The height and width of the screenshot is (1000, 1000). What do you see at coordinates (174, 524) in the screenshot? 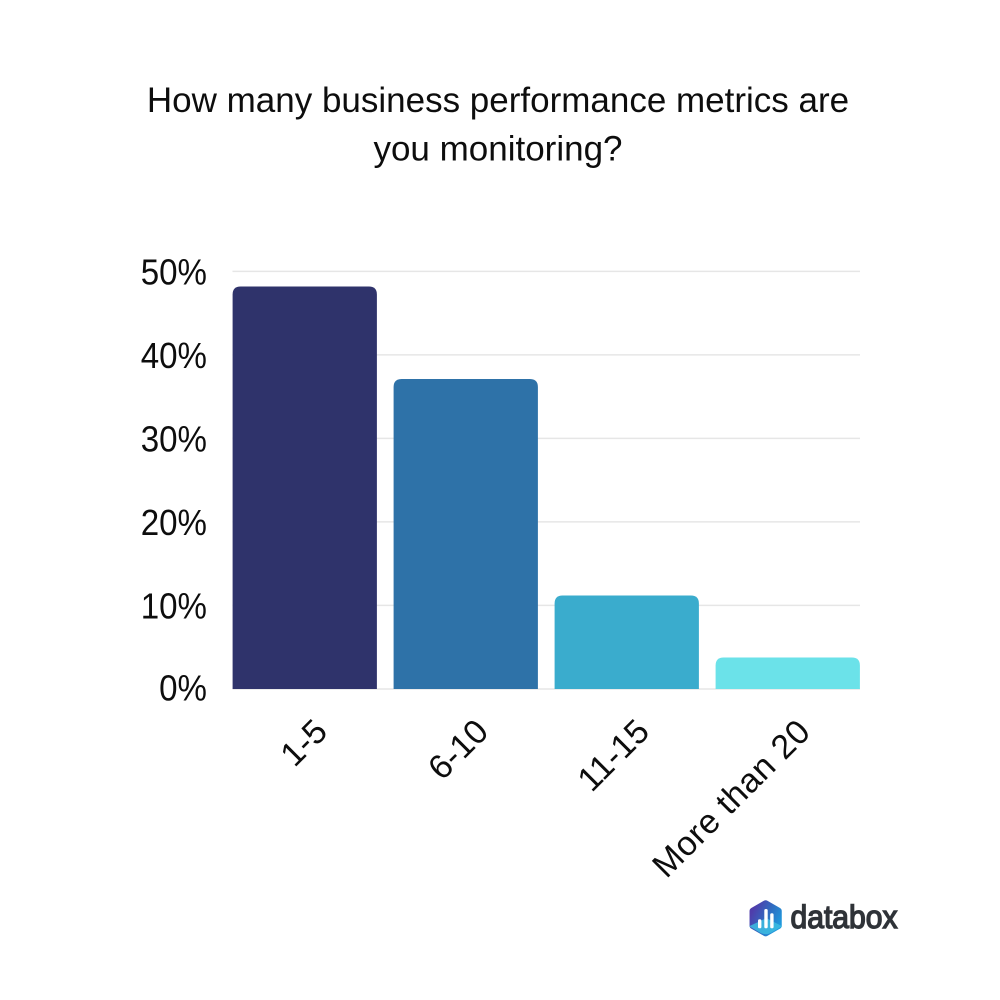
I see `svg-text: 20%` at bounding box center [174, 524].